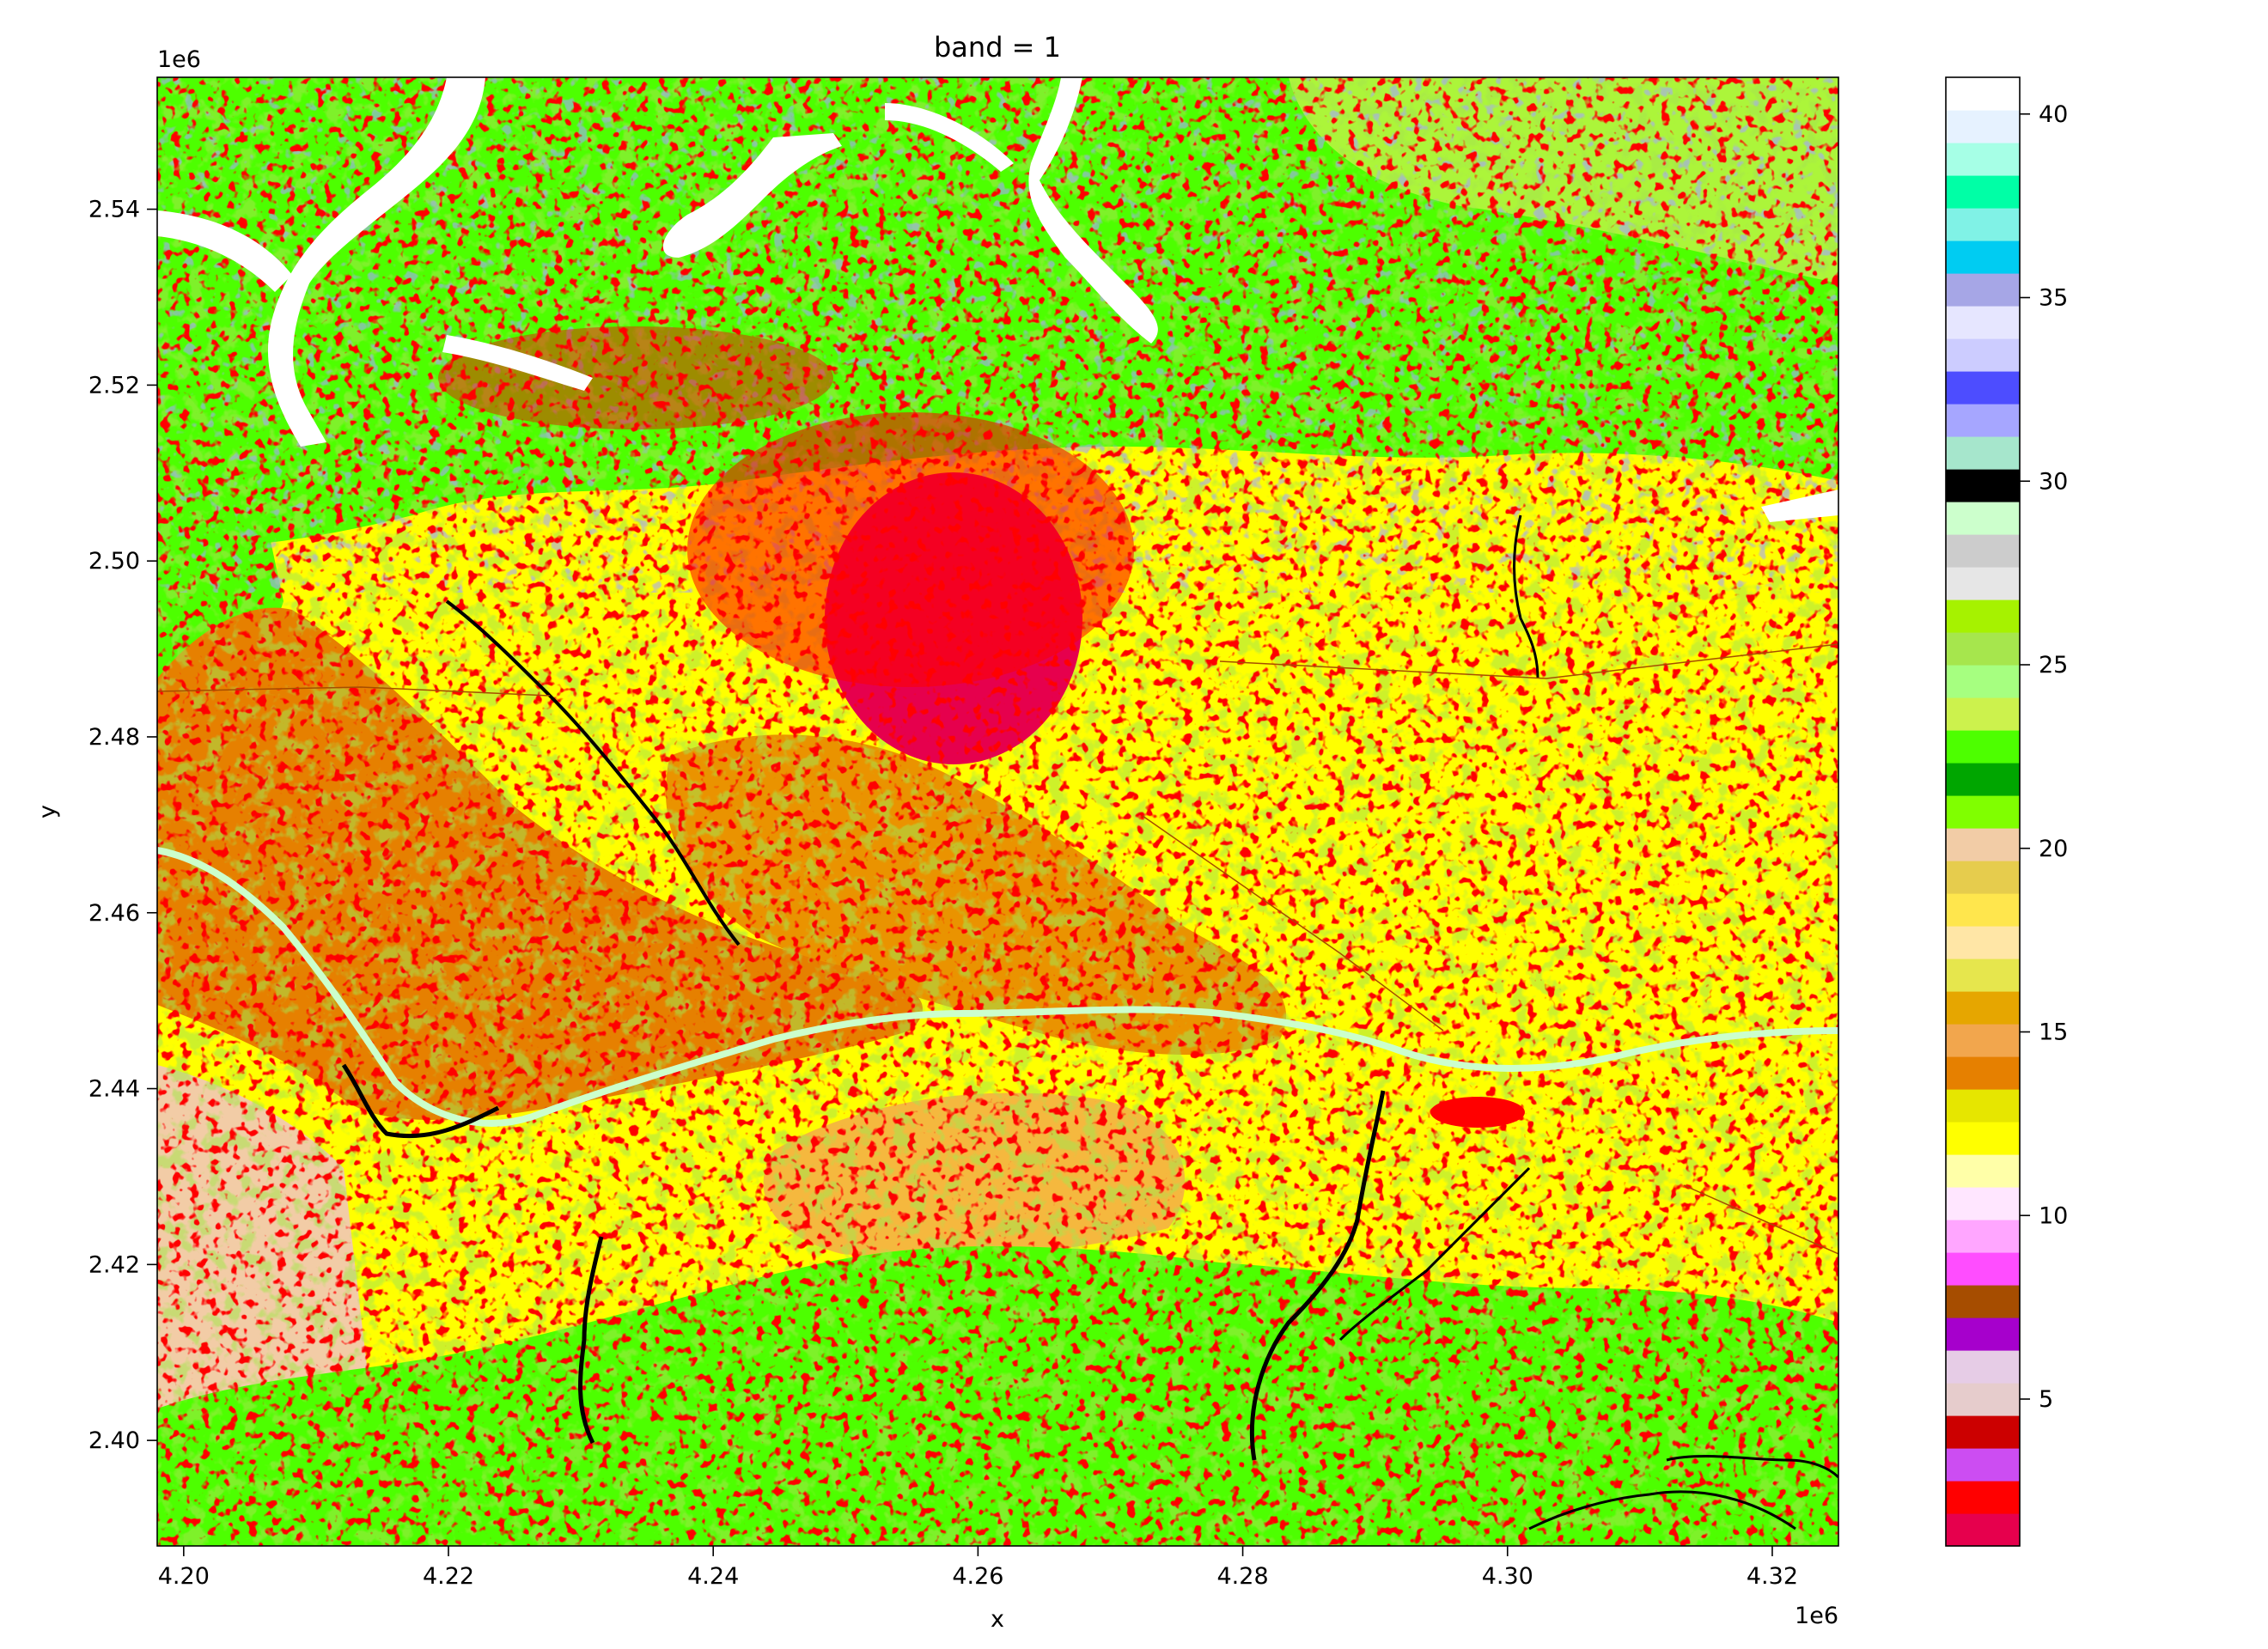  I want to click on y-tick-label: 2.42, so click(114, 1264).